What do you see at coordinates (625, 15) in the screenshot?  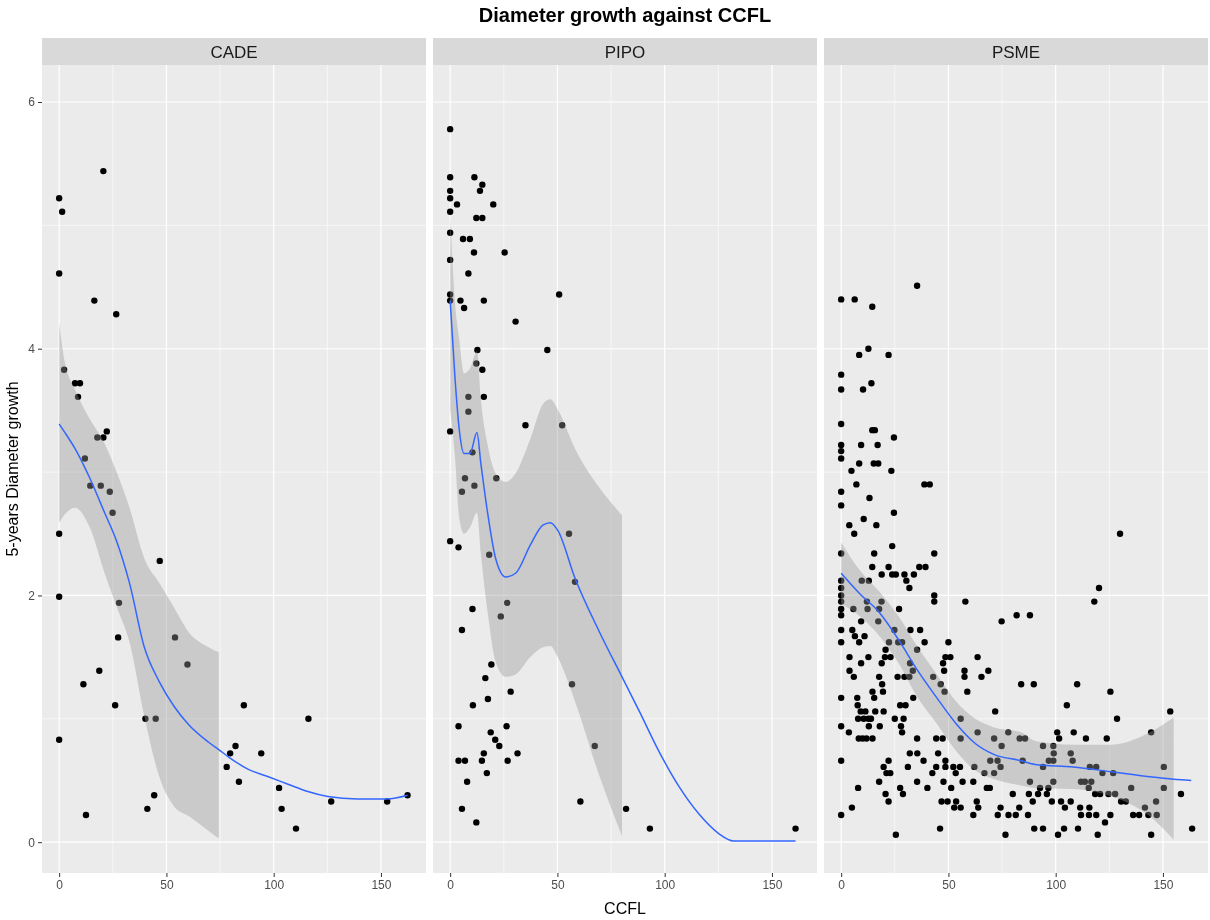 I see `chart-title: Diameter growth against CCFL` at bounding box center [625, 15].